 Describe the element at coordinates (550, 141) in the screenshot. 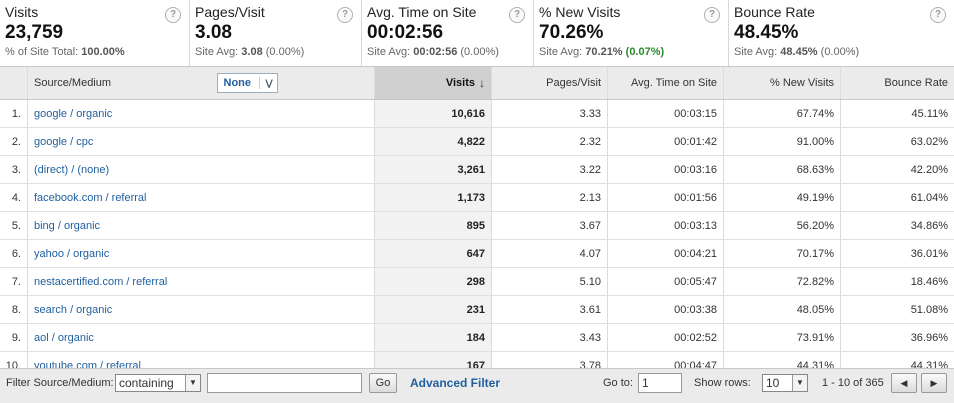

I see `pages-visit-cell: 2.32` at that location.